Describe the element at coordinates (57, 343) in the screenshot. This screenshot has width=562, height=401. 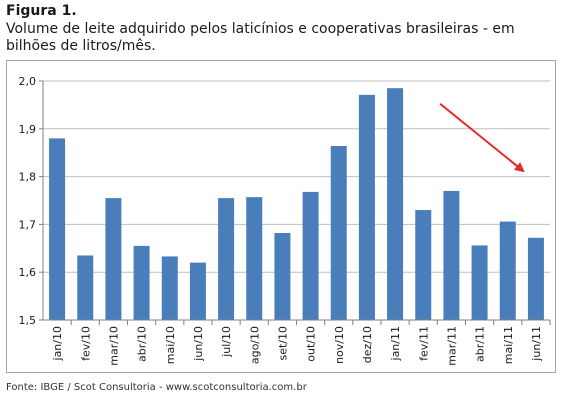
I see `x-tick-label: jan/10` at that location.